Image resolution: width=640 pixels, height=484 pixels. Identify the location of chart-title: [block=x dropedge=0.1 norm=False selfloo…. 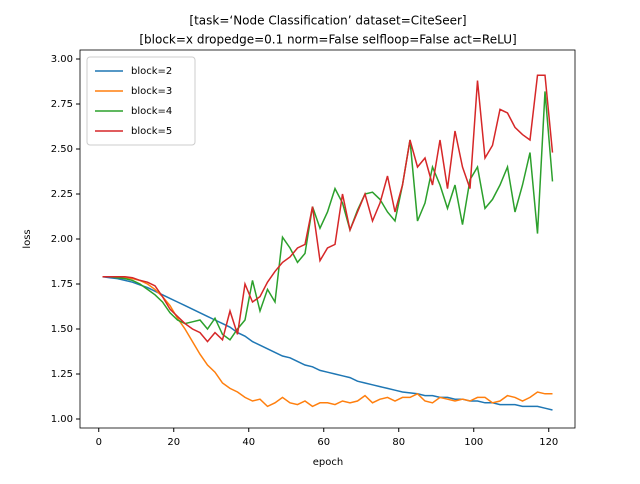
(327, 40).